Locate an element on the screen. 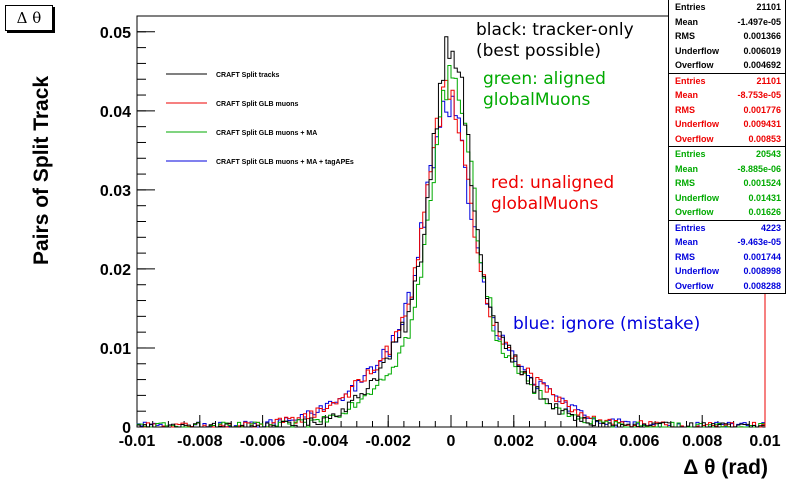  annotation-green-line2: globalMuons is located at coordinates (537, 100).